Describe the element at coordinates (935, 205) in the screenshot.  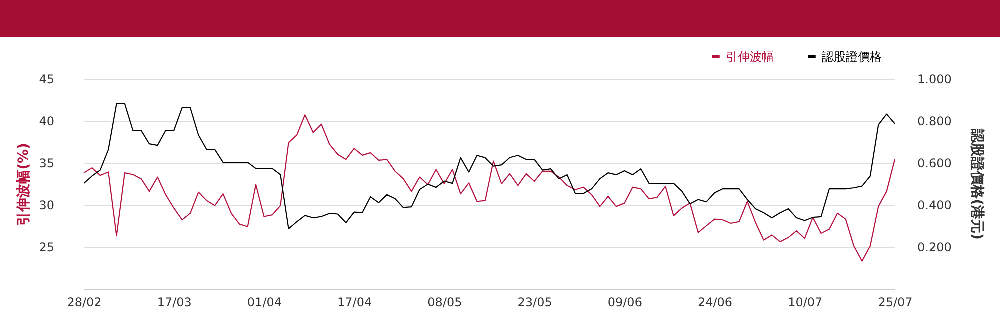
I see `y2-tick-label: 0.400` at that location.